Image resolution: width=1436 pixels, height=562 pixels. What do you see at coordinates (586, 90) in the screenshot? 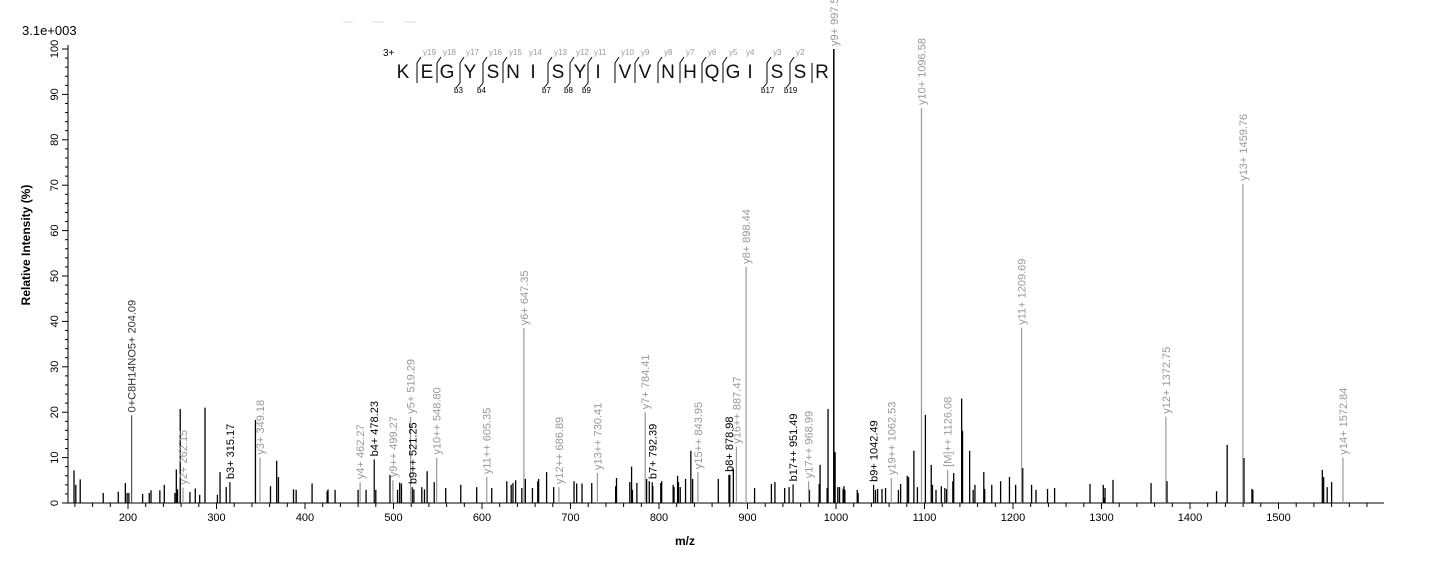
I see `b-ion-index: b9` at bounding box center [586, 90].